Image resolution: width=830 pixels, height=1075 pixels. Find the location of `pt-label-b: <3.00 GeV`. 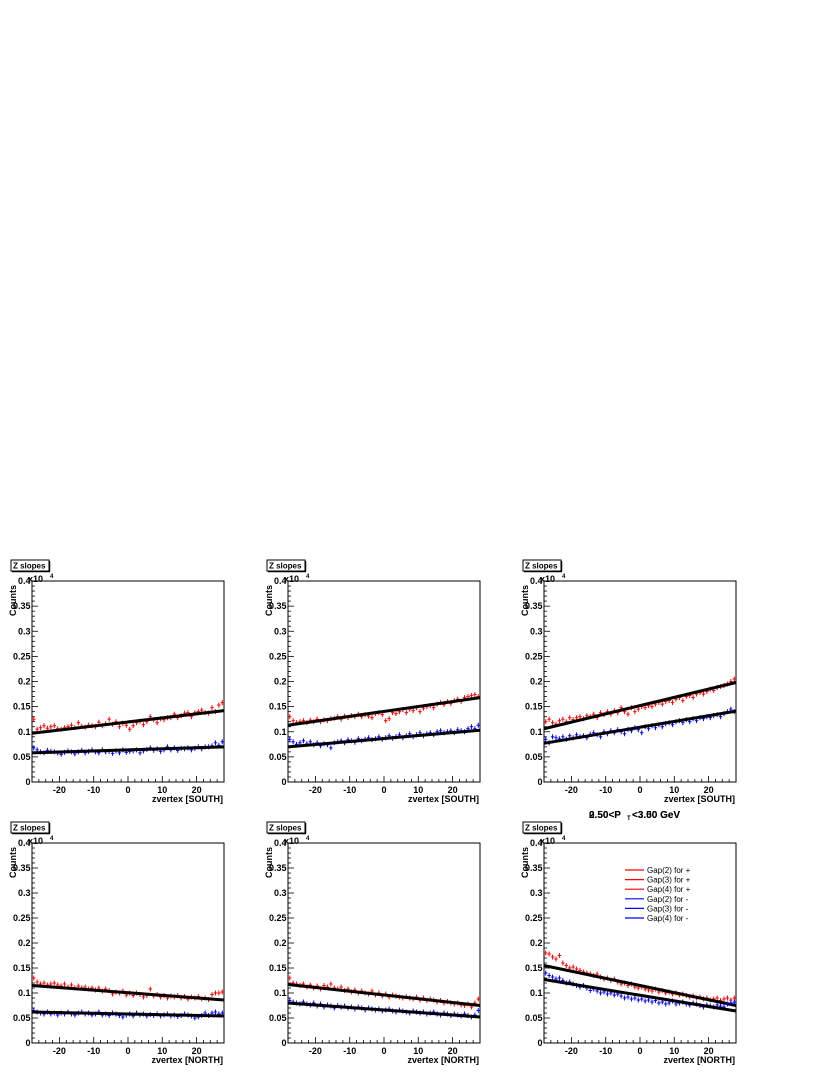

pt-label-b: <3.00 GeV is located at coordinates (656, 815).